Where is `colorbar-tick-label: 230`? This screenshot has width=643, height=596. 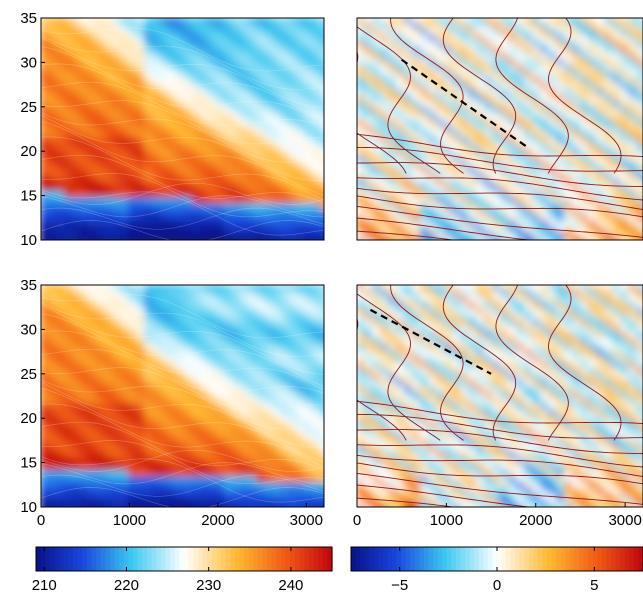 colorbar-tick-label: 230 is located at coordinates (208, 585).